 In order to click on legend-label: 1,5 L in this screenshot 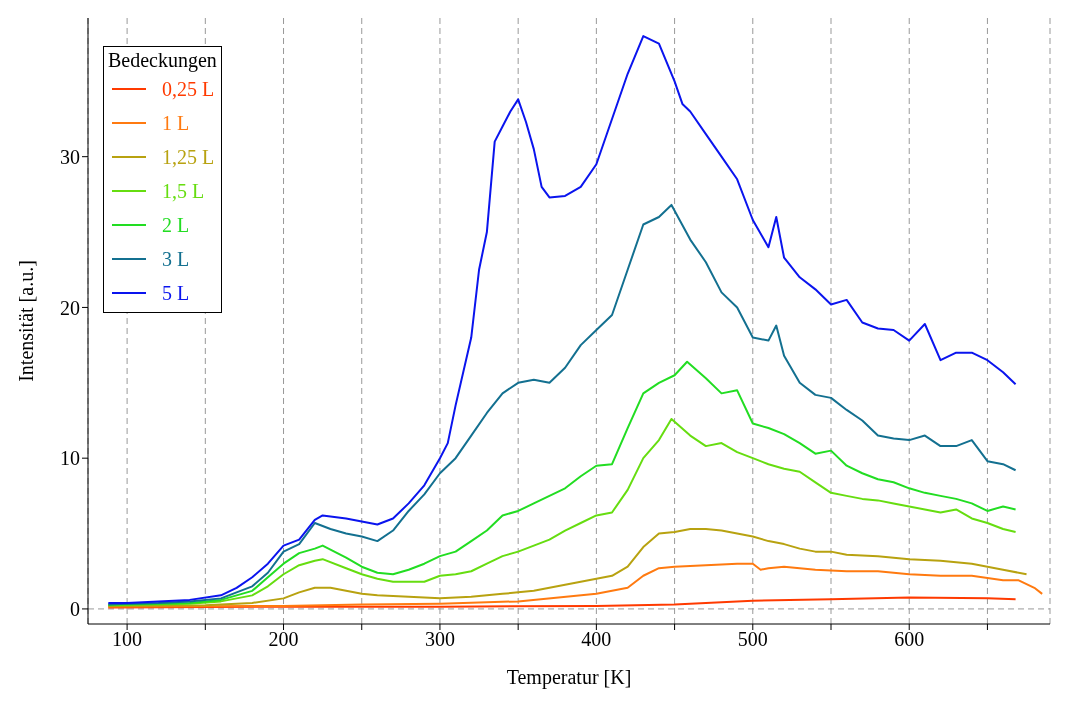, I will do `click(183, 191)`.